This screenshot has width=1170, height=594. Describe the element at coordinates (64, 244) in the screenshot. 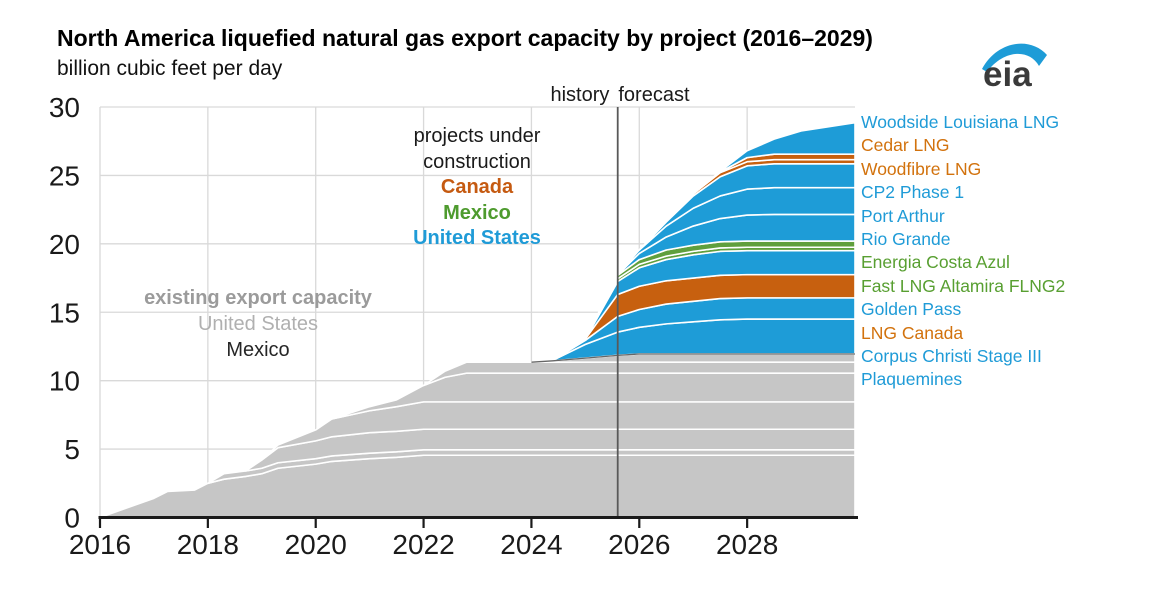

I see `y-tick-label: 20` at that location.